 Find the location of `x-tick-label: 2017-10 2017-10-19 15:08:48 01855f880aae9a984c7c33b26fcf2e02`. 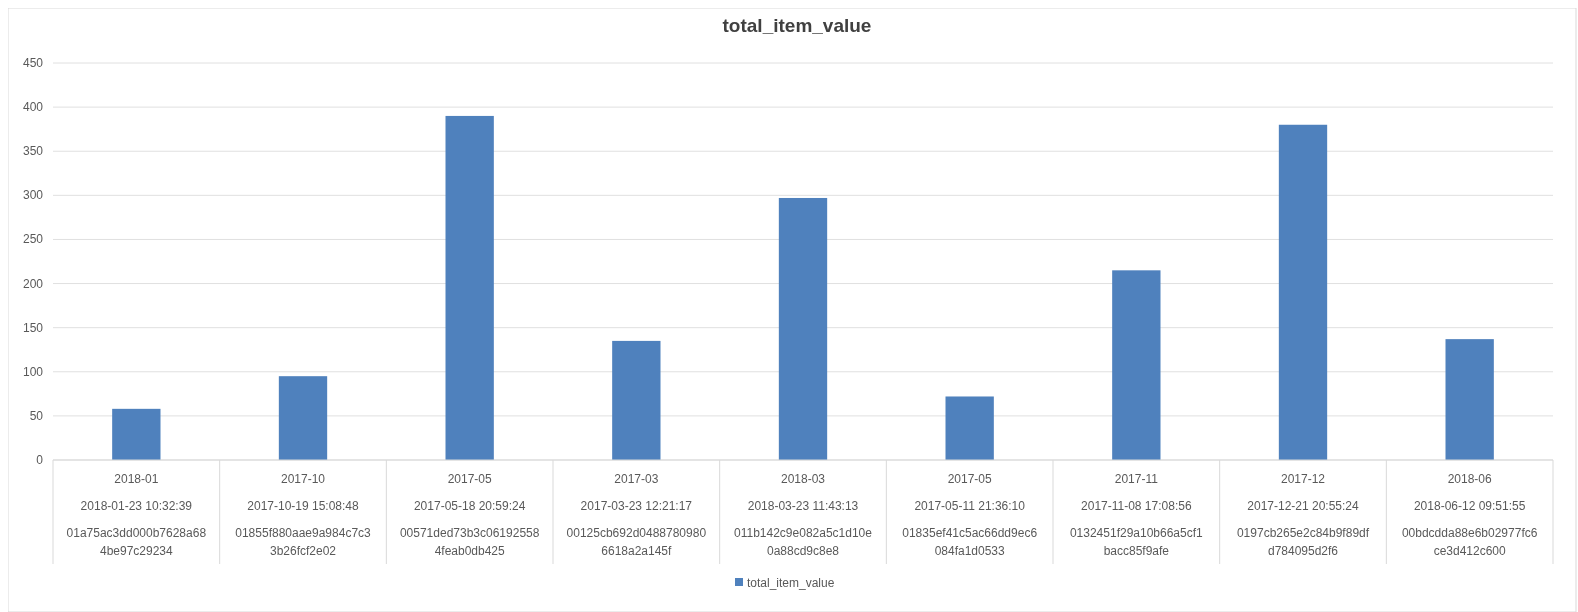

x-tick-label: 2017-10 2017-10-19 15:08:48 01855f880aae9a984c7c33b26fcf2e02 is located at coordinates (303, 515).